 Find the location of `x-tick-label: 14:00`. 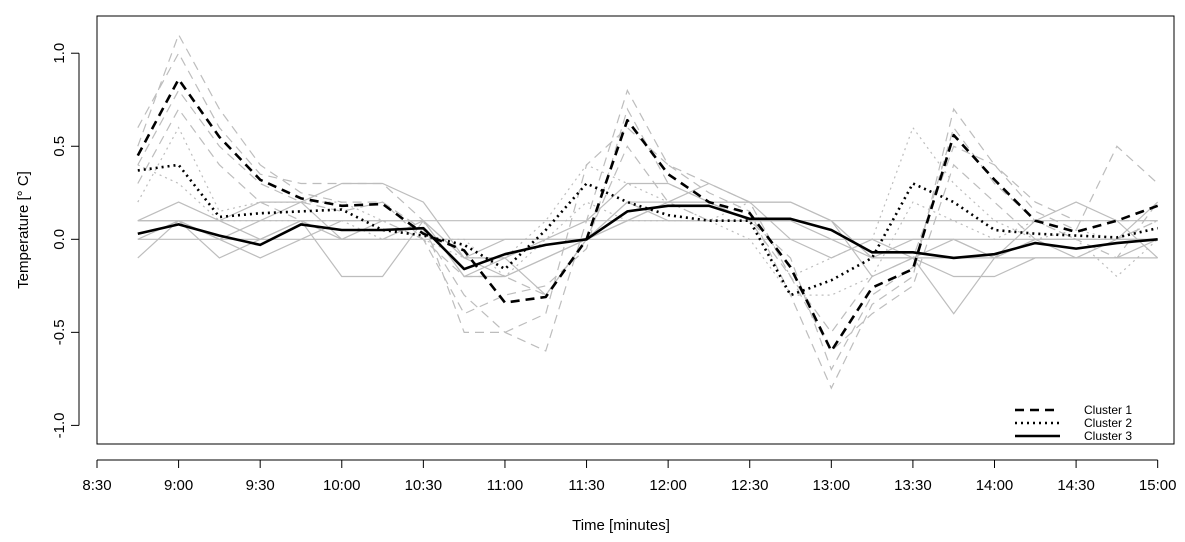

x-tick-label: 14:00 is located at coordinates (995, 485).